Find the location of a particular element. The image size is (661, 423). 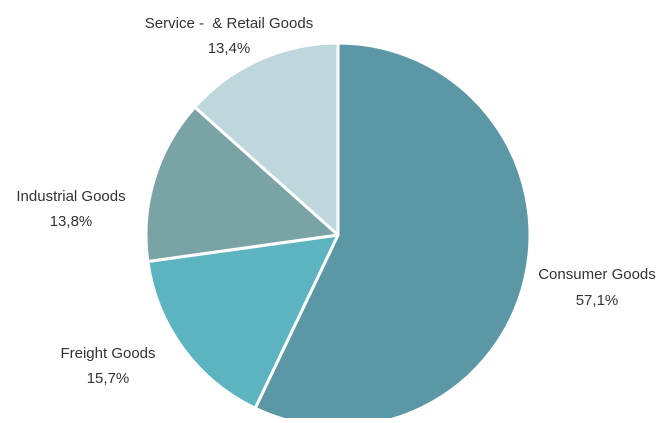

slice-value-service-retail-goods: 13,4% is located at coordinates (229, 48).